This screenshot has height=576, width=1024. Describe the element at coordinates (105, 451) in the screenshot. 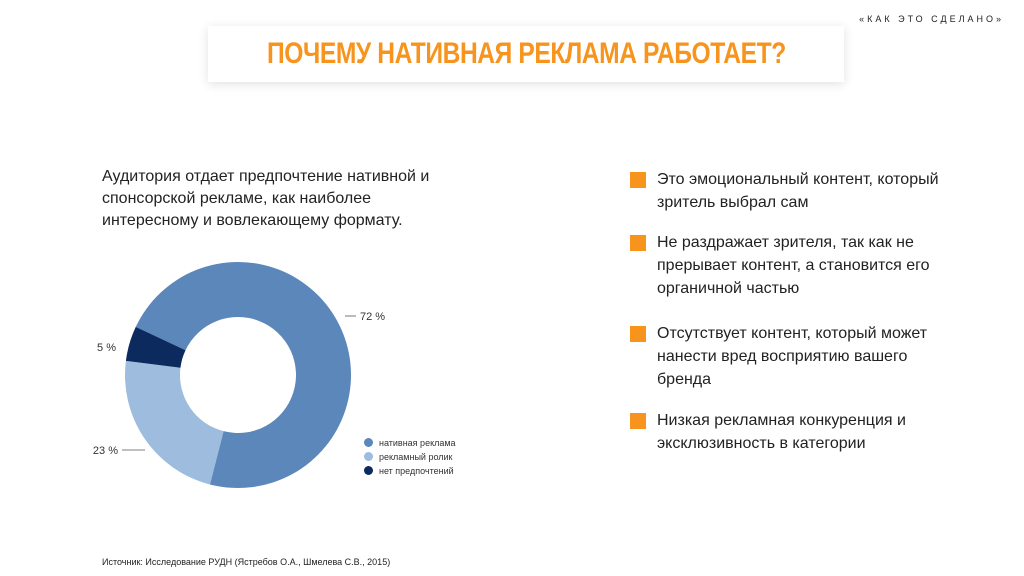

I see `value-label-video: 23 %` at that location.